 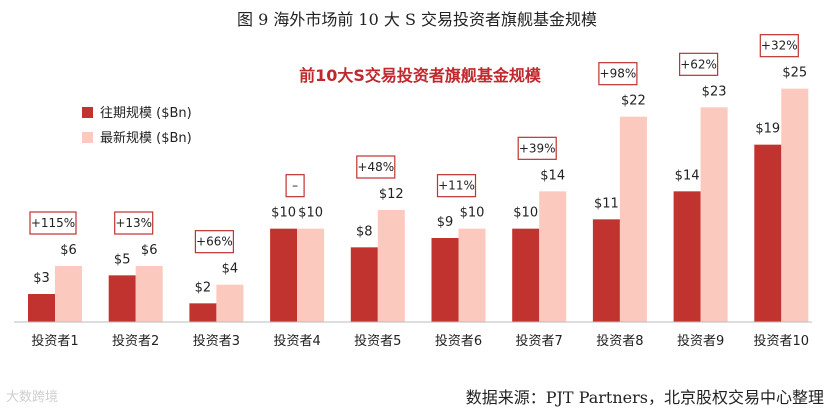 I want to click on x-tick-label: 投资者6, so click(x=458, y=341).